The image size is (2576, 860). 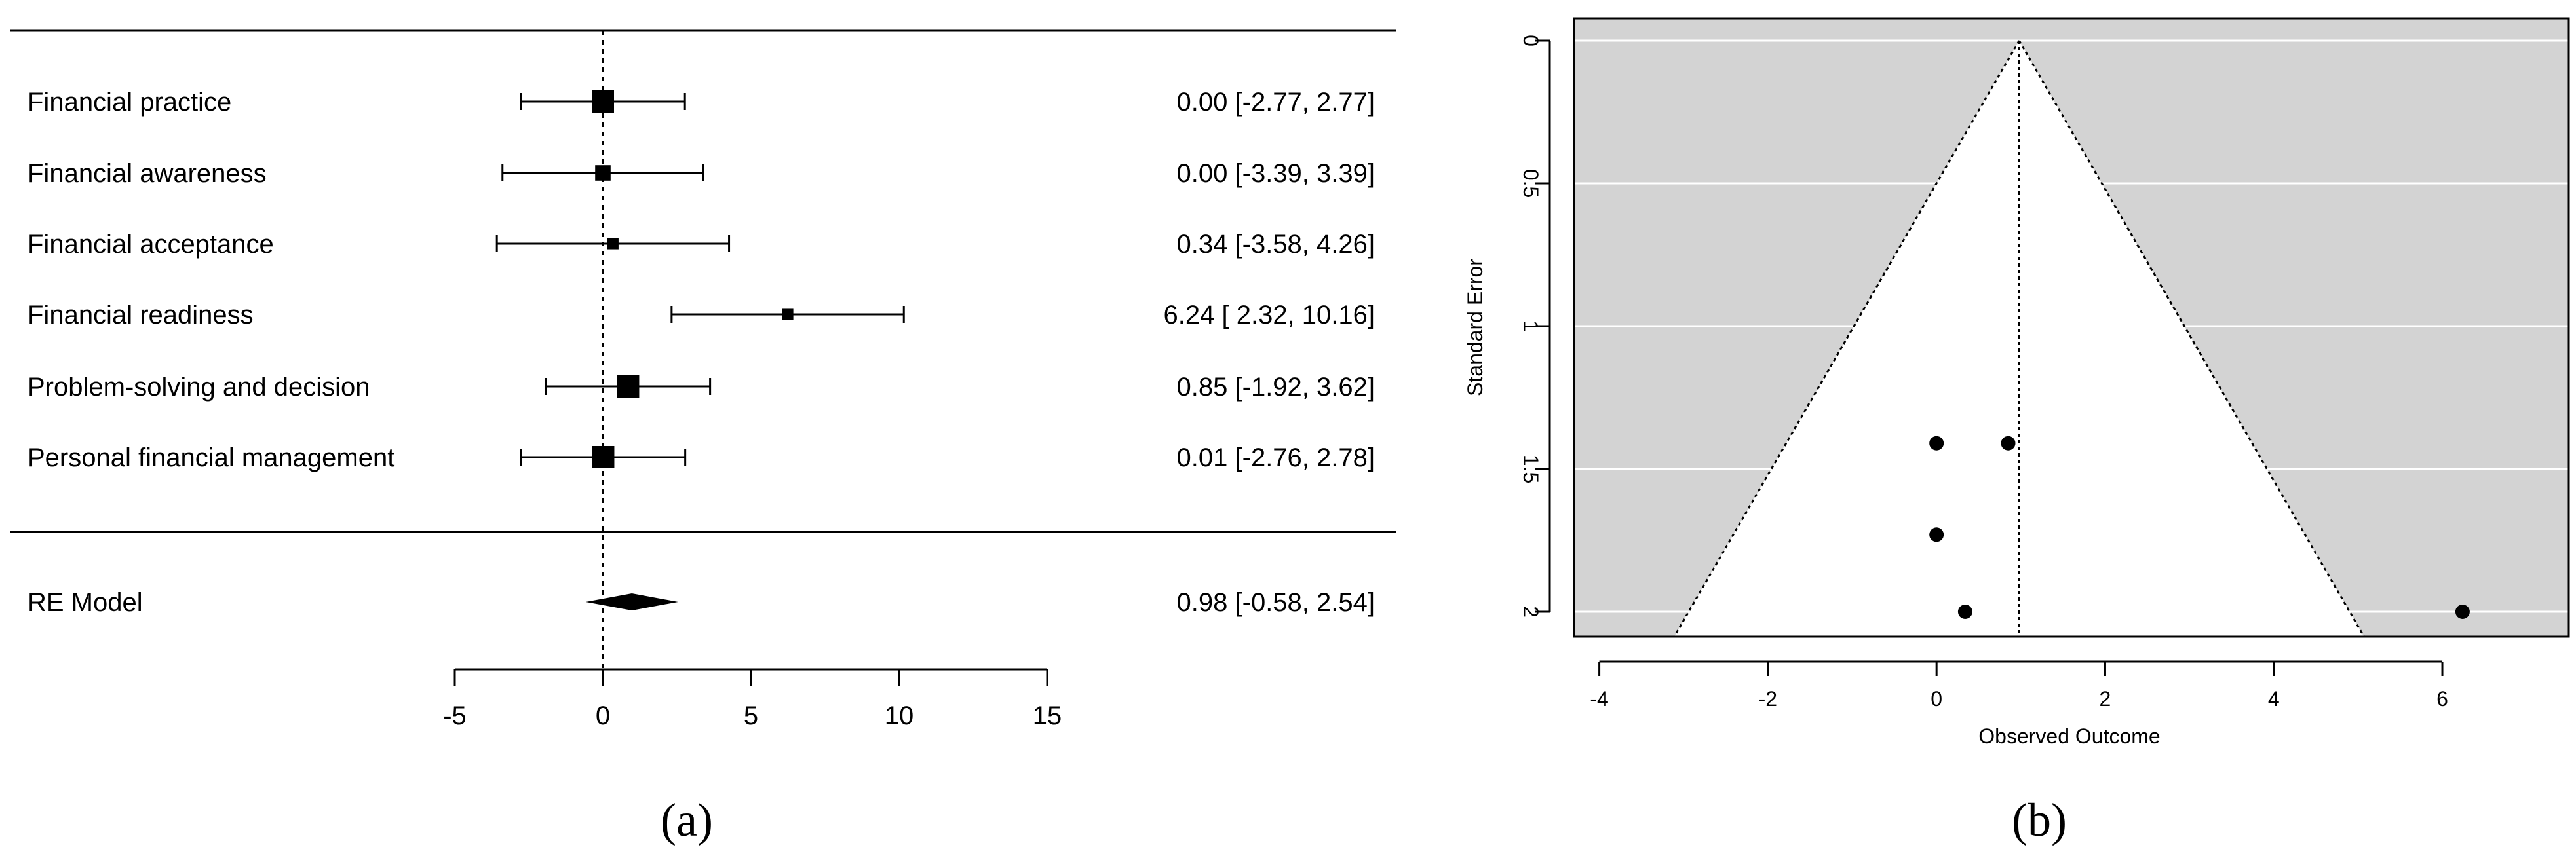 What do you see at coordinates (1531, 183) in the screenshot?
I see `funnel-y-tick-label: 0.5` at bounding box center [1531, 183].